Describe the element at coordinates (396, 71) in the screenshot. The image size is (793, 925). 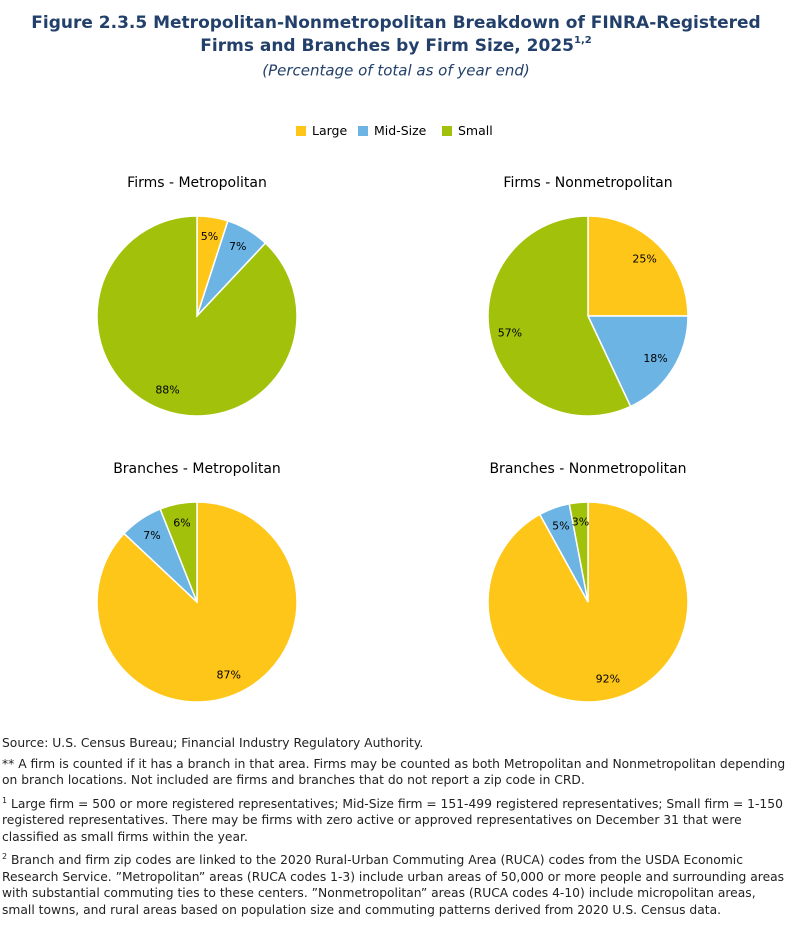
I see `chart-subtitle: (Percentage of total as of year end)` at that location.